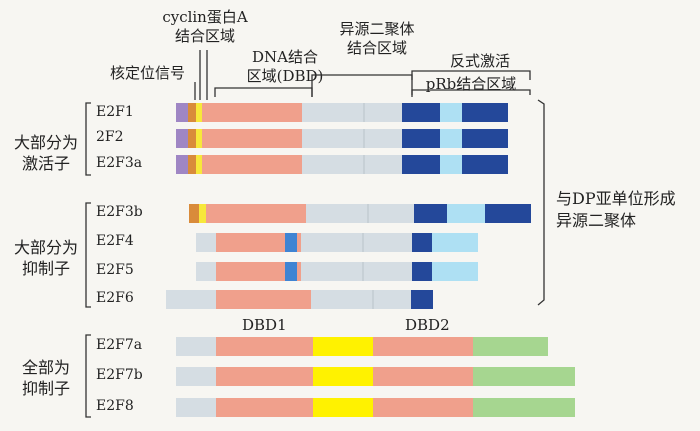 The width and height of the screenshot is (700, 431). I want to click on dna-binding-header: DNA结合 区域(DBD), so click(285, 67).